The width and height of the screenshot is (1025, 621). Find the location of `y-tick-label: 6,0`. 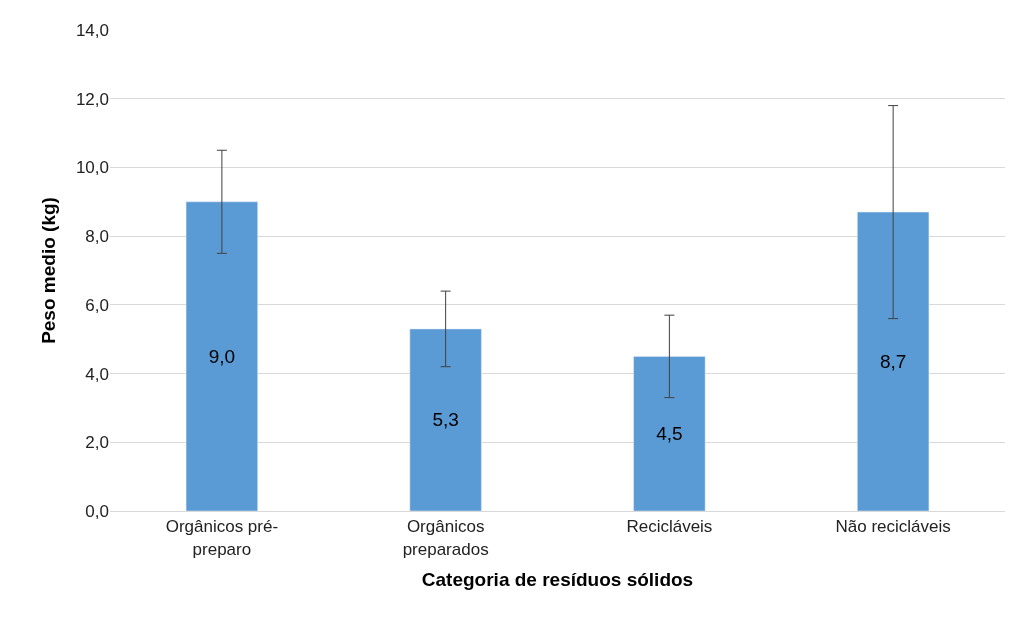

y-tick-label: 6,0 is located at coordinates (97, 305).